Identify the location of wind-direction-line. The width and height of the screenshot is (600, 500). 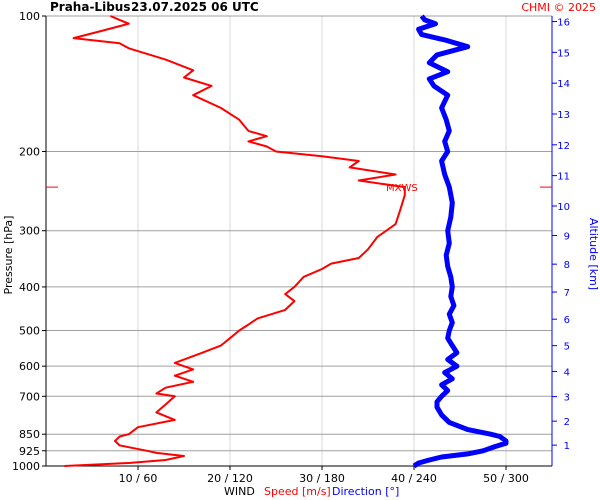
(460, 241).